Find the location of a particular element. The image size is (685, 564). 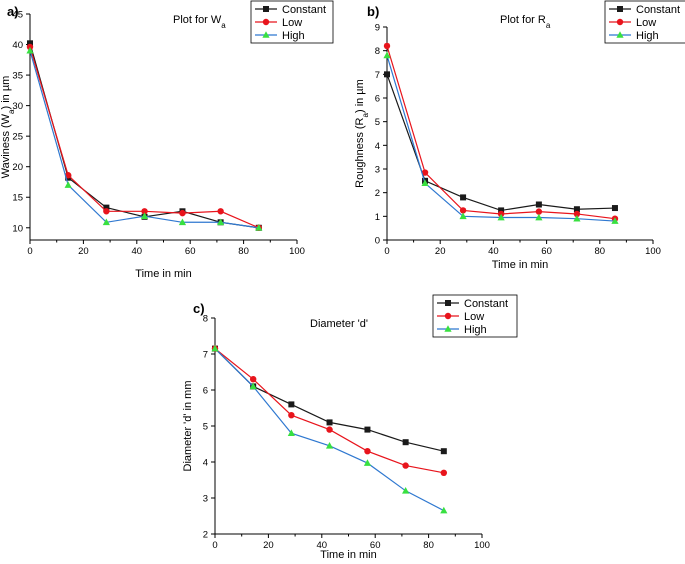

x-tick-label: 100 is located at coordinates (653, 251).